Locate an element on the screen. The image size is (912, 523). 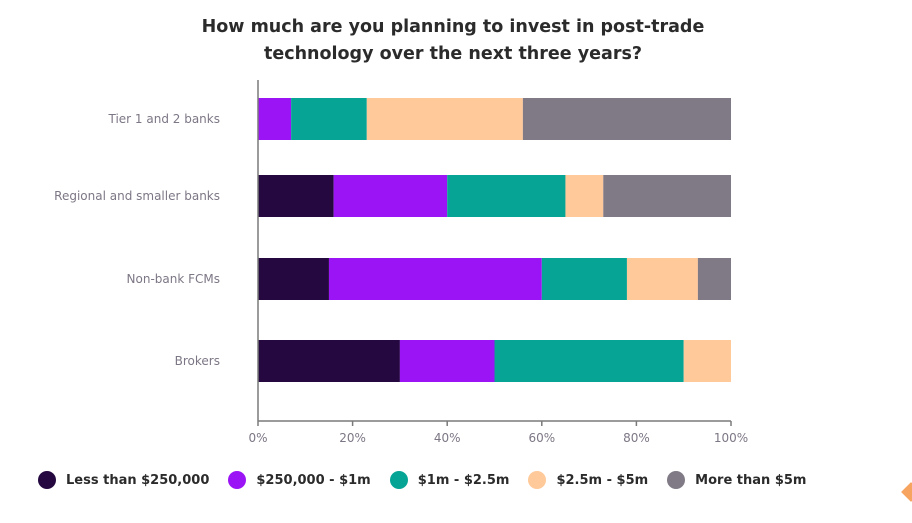
legend-item-1m-2-5m: $1m - $2.5m is located at coordinates (449, 480).